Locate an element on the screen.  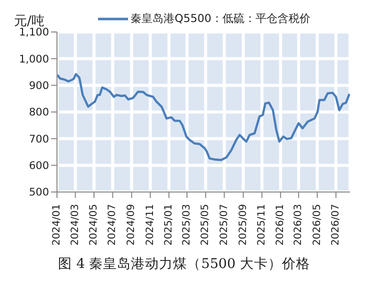
x-tick-label: 2025/05 is located at coordinates (206, 225).